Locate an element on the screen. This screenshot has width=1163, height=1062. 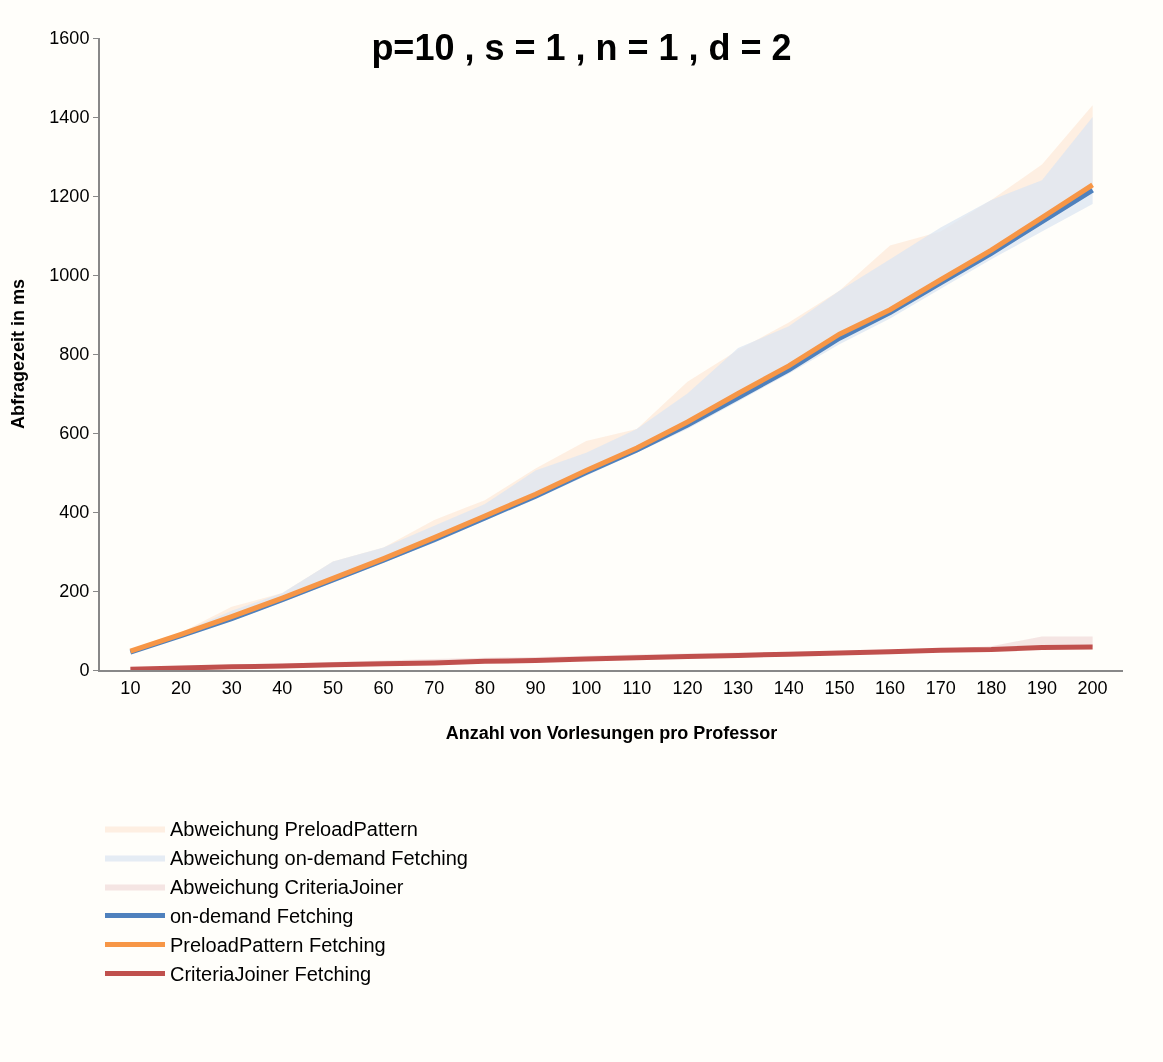
x-axis-title: Anzahl von Vorlesungen pro Professor is located at coordinates (611, 733).